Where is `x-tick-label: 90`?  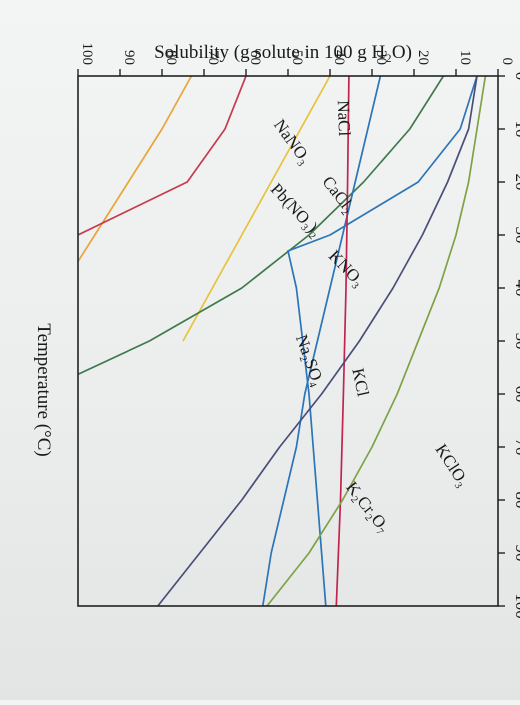
x-tick-label: 90 is located at coordinates (516, 553).